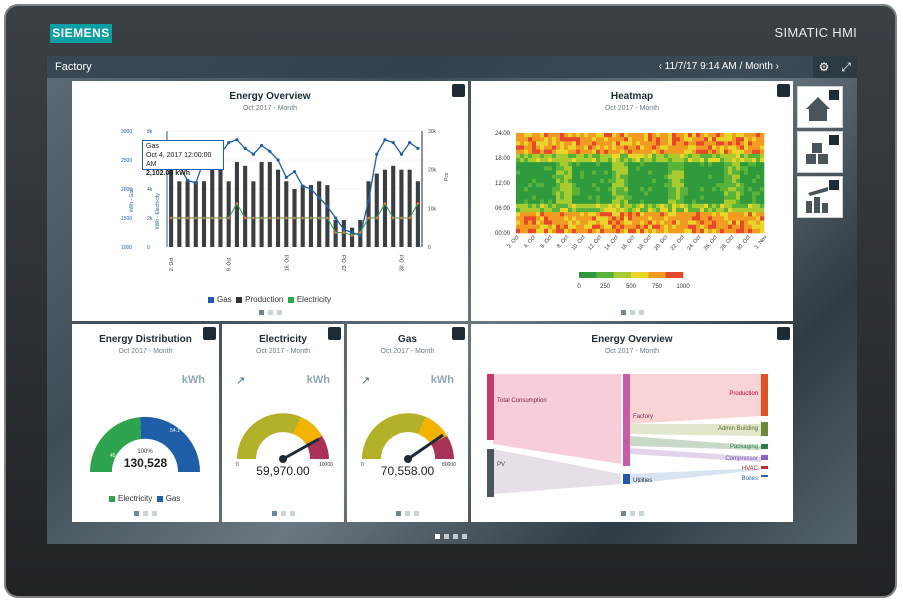  Describe the element at coordinates (764, 446) in the screenshot. I see `node-packaging` at that location.